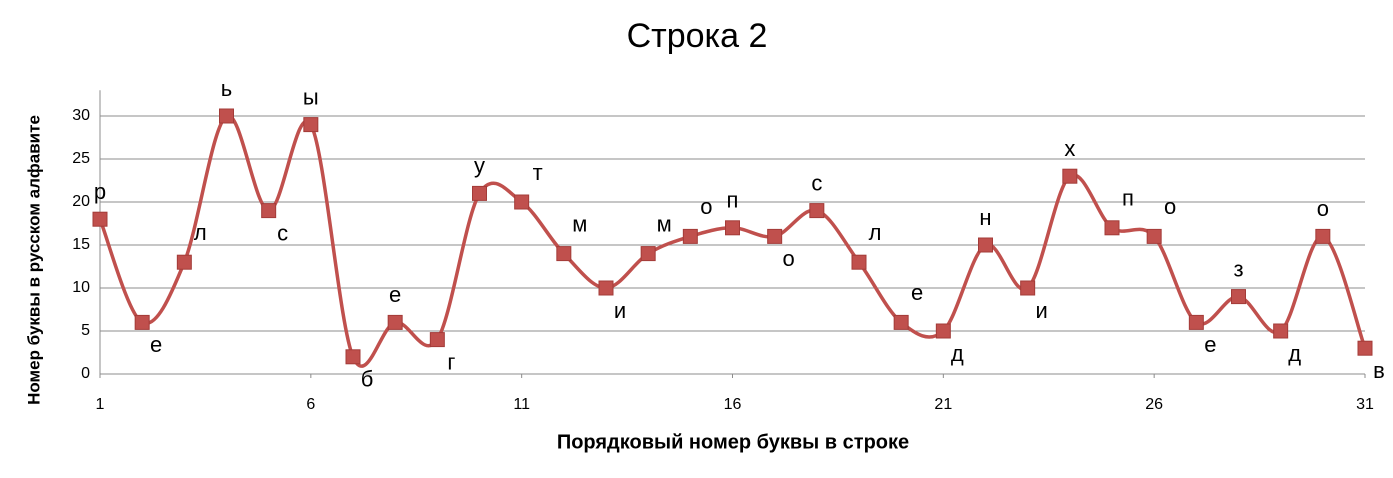  What do you see at coordinates (985, 217) in the screenshot?
I see `point-label: н` at bounding box center [985, 217].